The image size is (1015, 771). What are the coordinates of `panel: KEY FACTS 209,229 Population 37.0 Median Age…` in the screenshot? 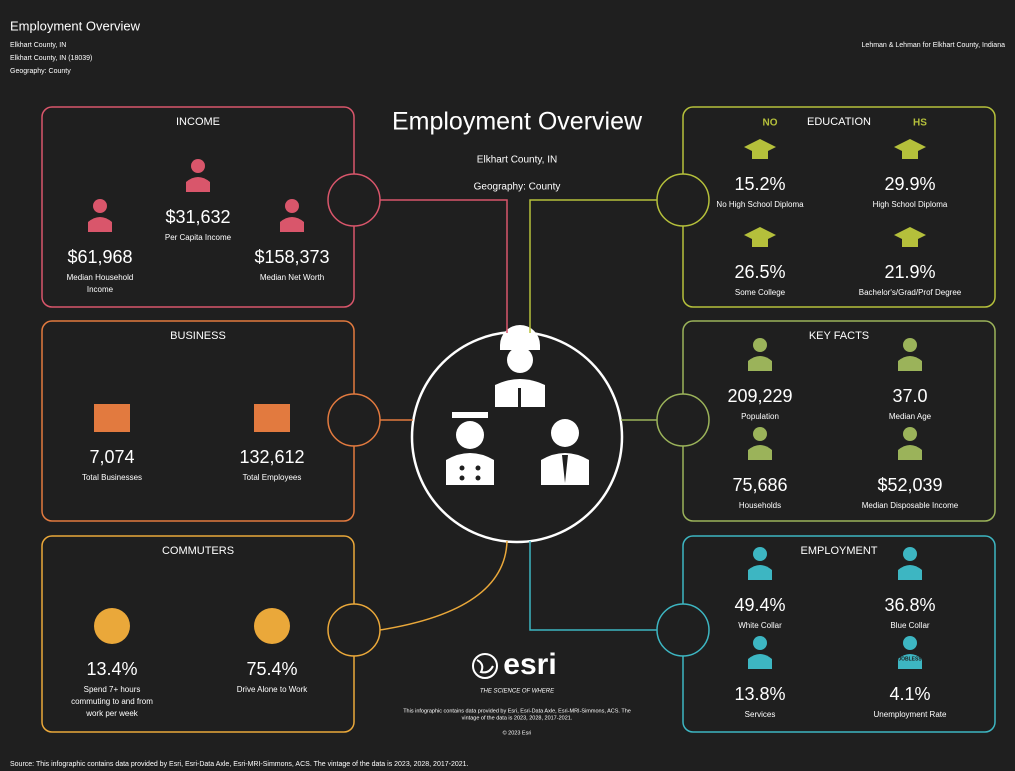 It's located at (808, 421).